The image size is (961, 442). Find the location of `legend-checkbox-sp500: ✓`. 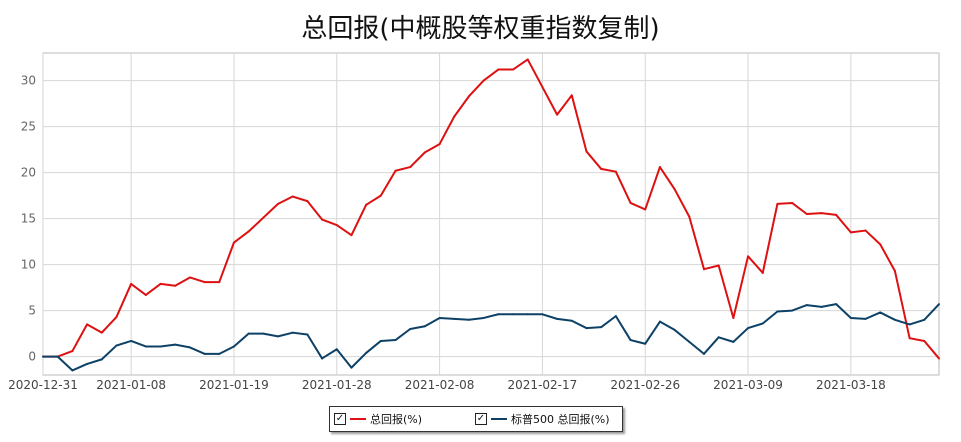

legend-checkbox-sp500: ✓ is located at coordinates (481, 419).